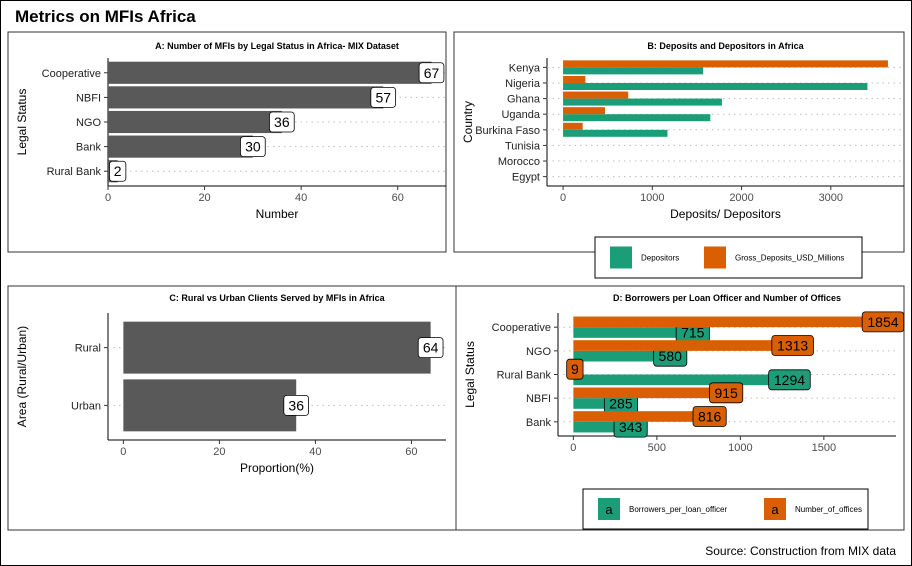 Image resolution: width=912 pixels, height=566 pixels. I want to click on legend-label: Borrowers_per_loan_officer, so click(678, 509).